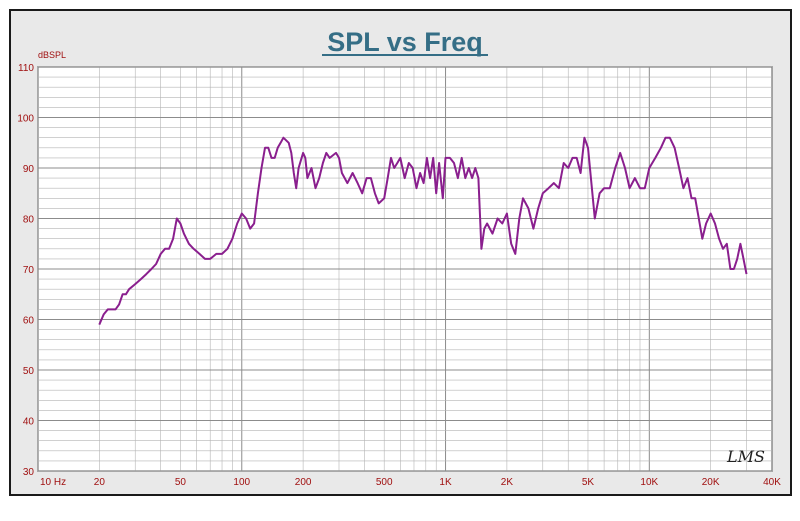 Image resolution: width=800 pixels, height=521 pixels. What do you see at coordinates (241, 482) in the screenshot?
I see `x-tick-label: 100` at bounding box center [241, 482].